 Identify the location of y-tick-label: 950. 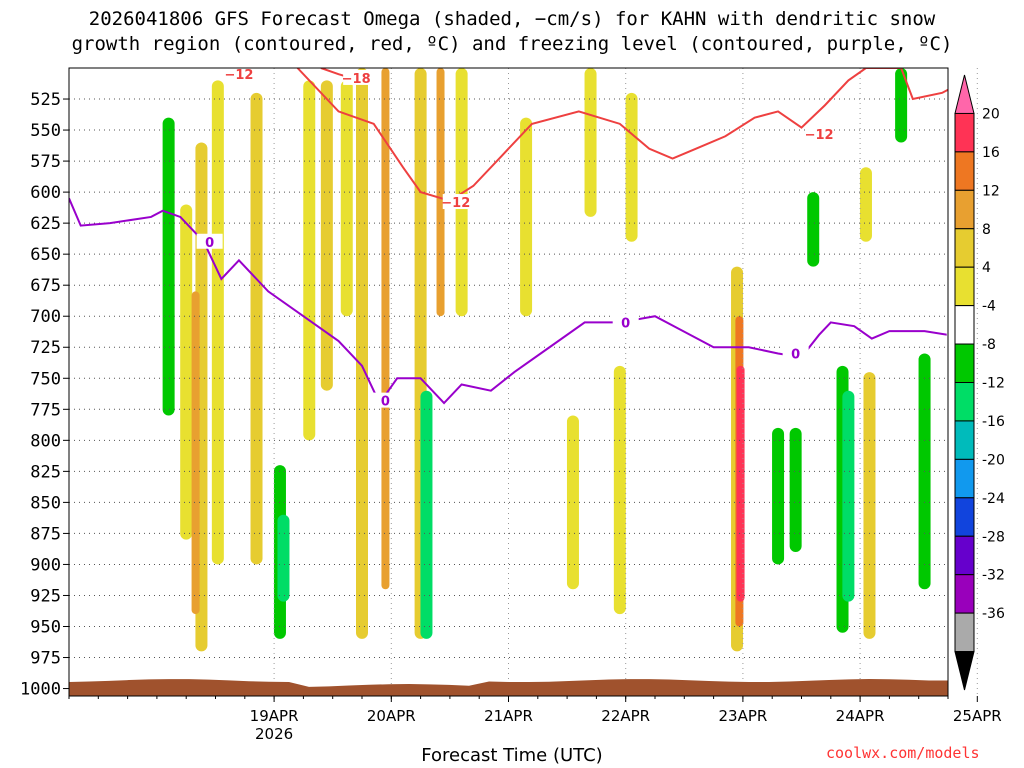
(45, 627).